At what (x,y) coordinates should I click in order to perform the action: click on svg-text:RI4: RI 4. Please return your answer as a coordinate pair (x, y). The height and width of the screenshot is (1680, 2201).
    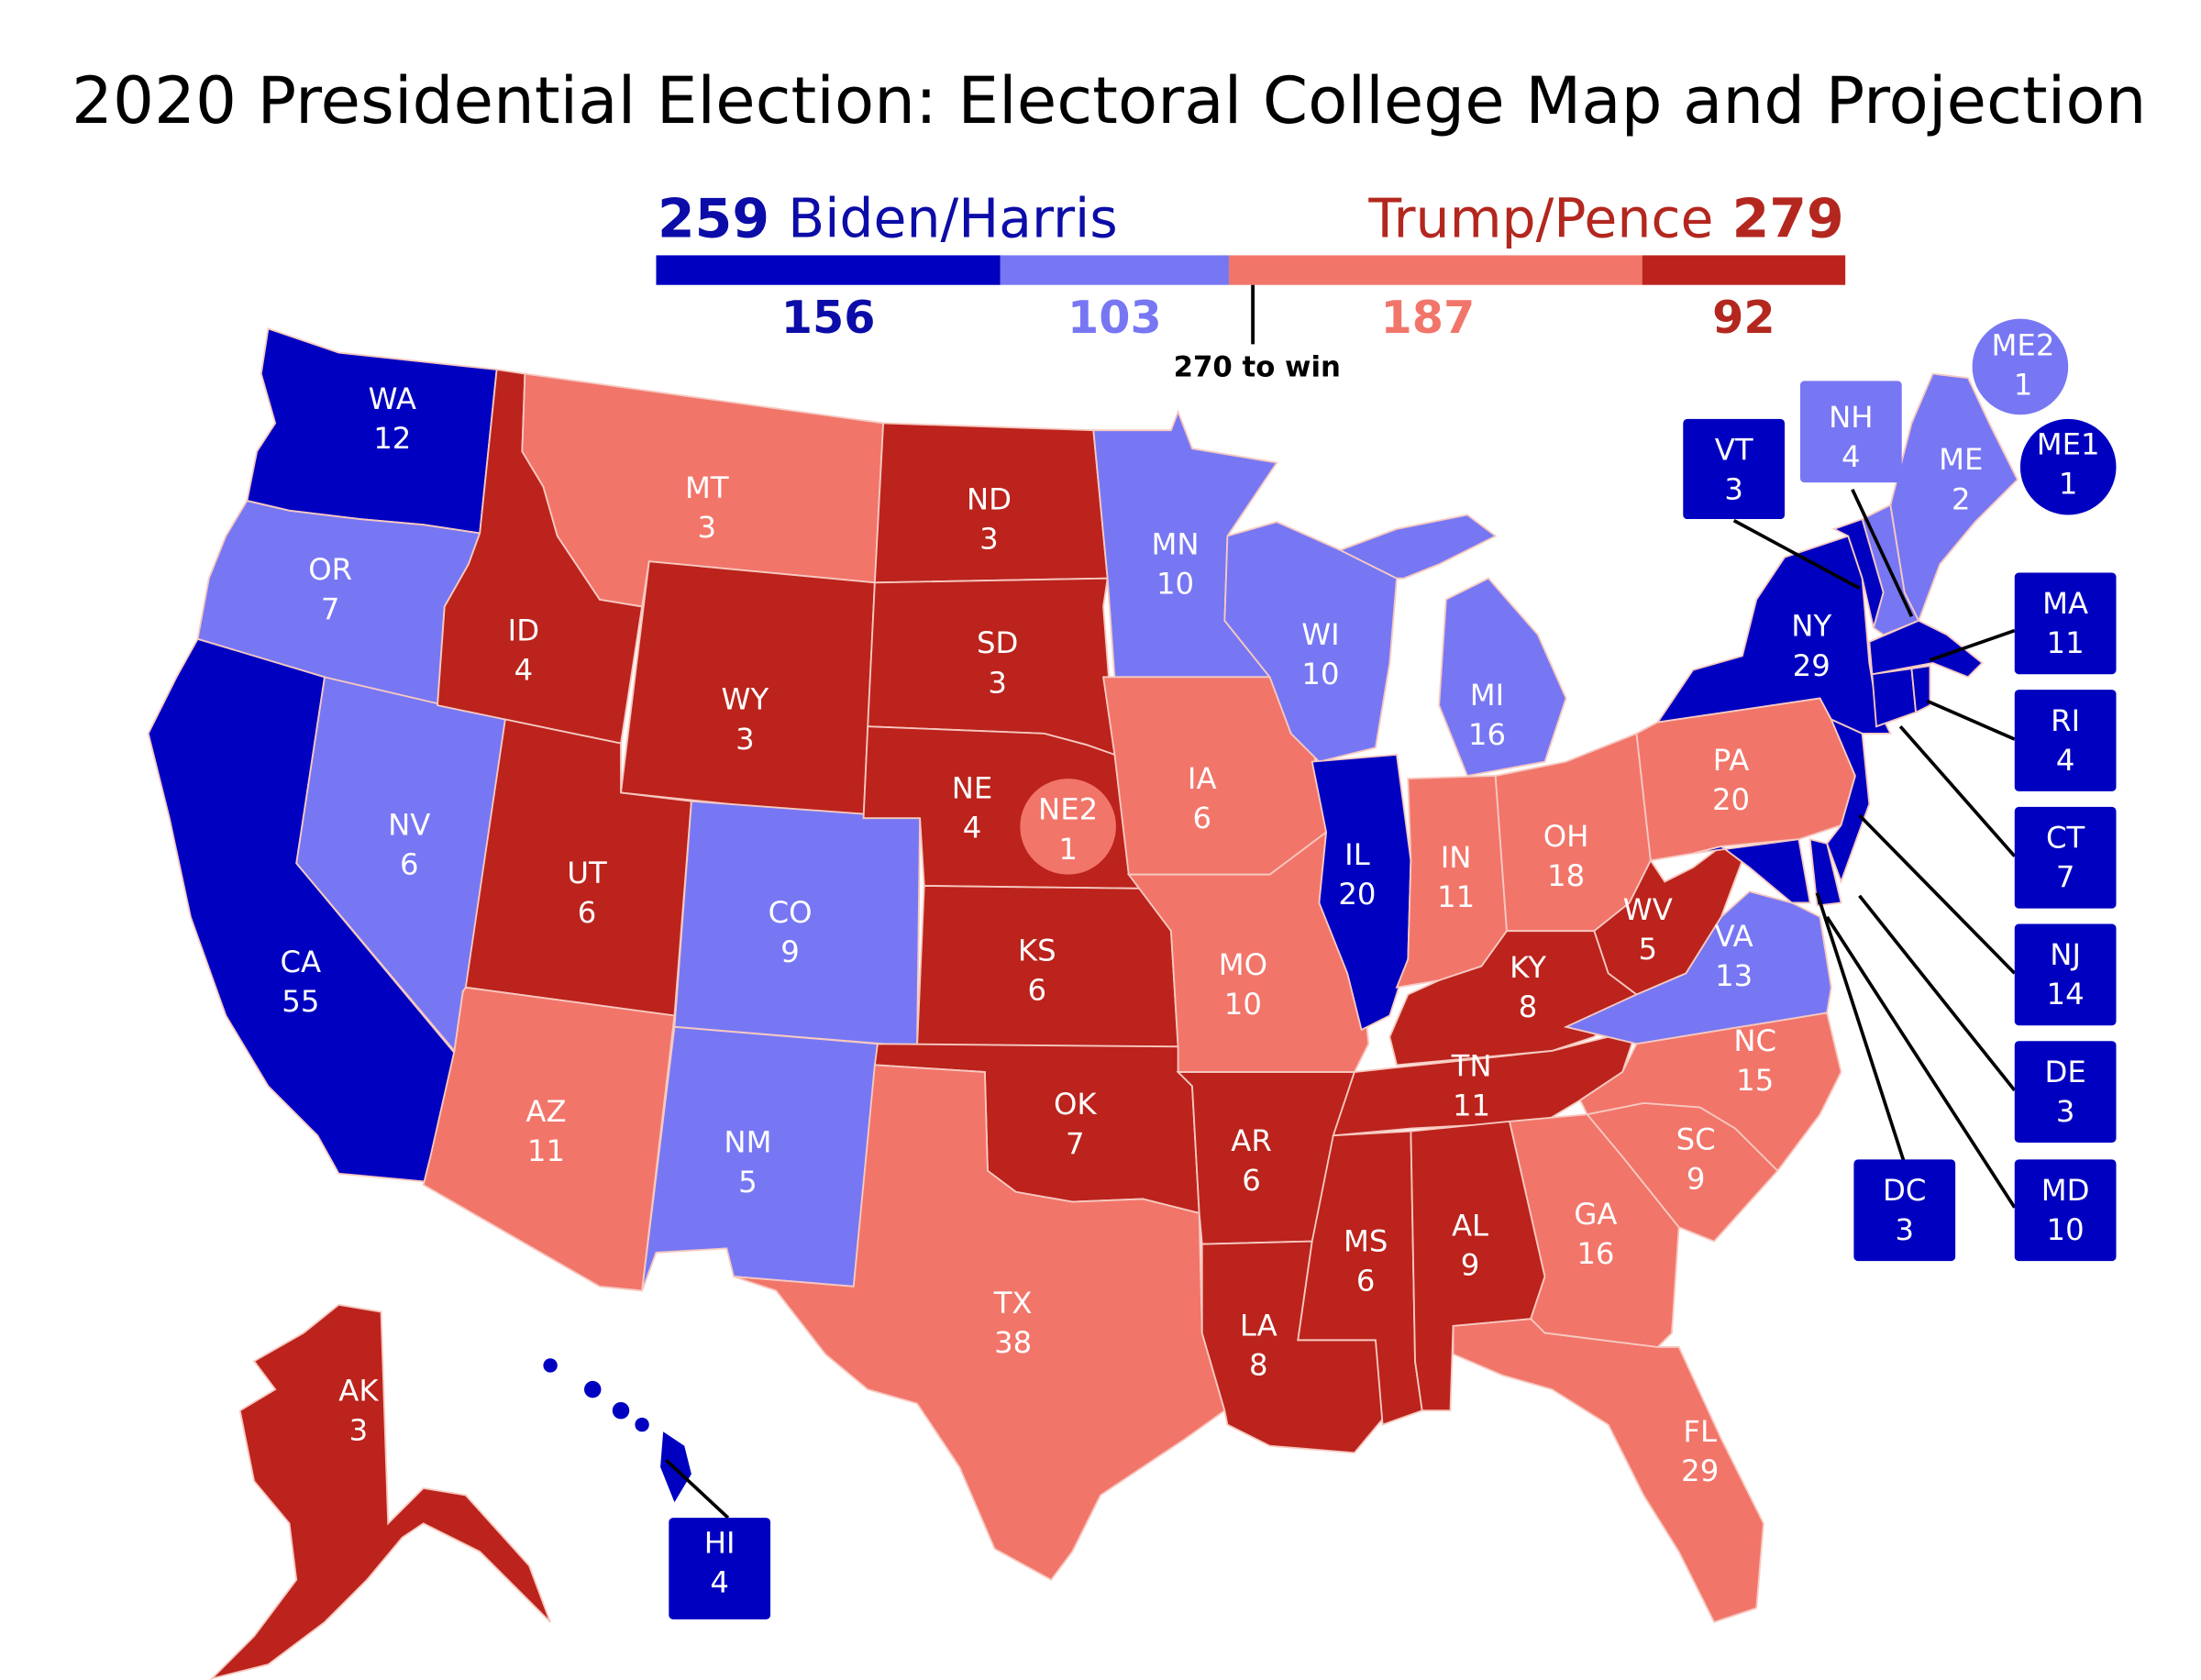
    Looking at the image, I should click on (2065, 740).